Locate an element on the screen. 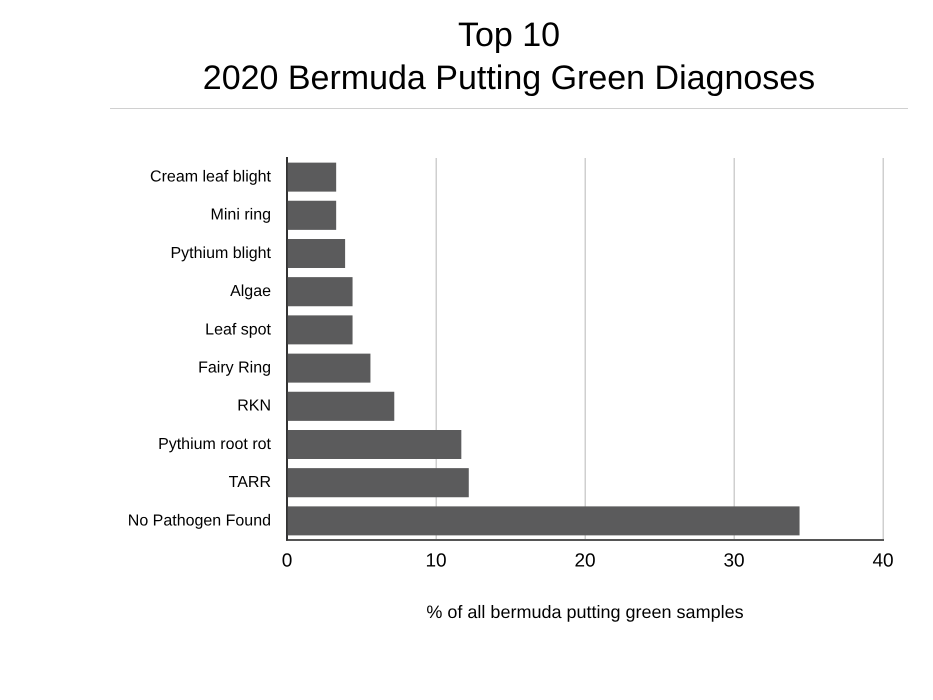 The width and height of the screenshot is (933, 700). y-tick-label: Fairy Ring is located at coordinates (234, 368).